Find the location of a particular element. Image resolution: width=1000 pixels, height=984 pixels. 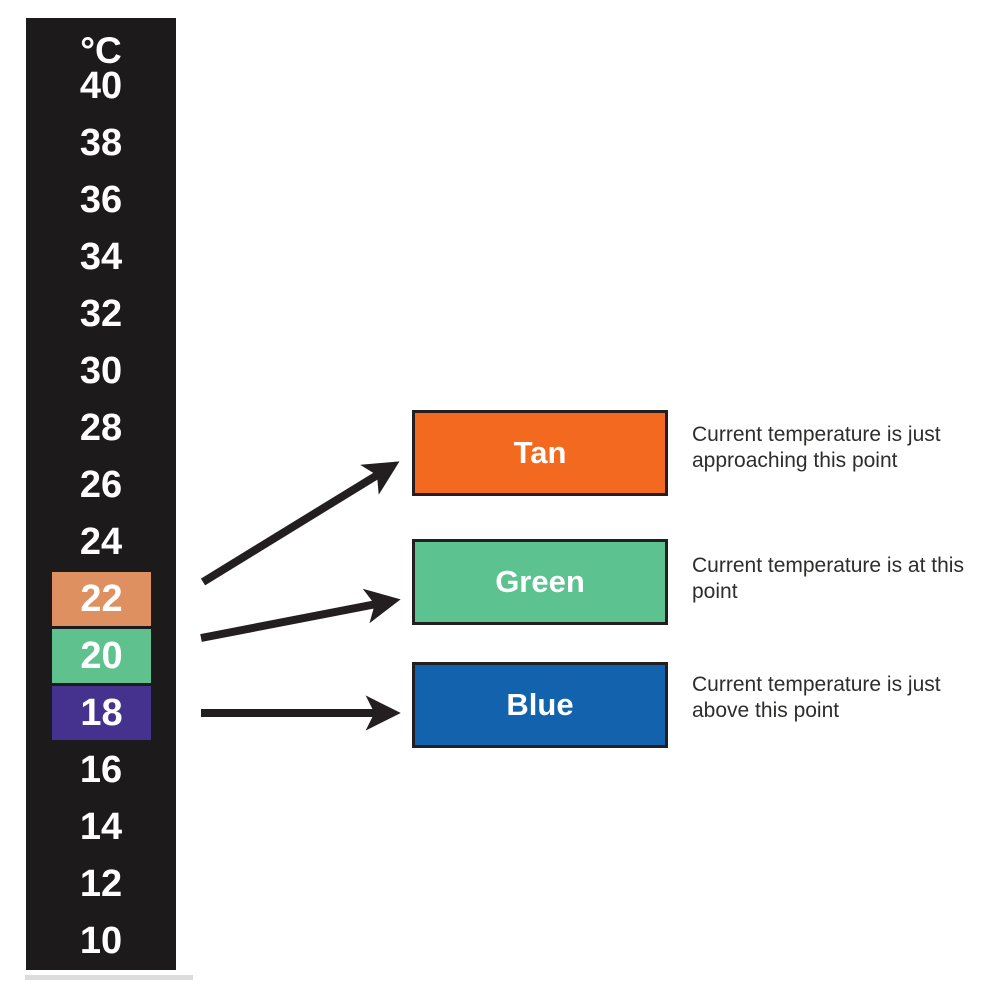

green-description: Current temperature is at this point is located at coordinates (828, 579).